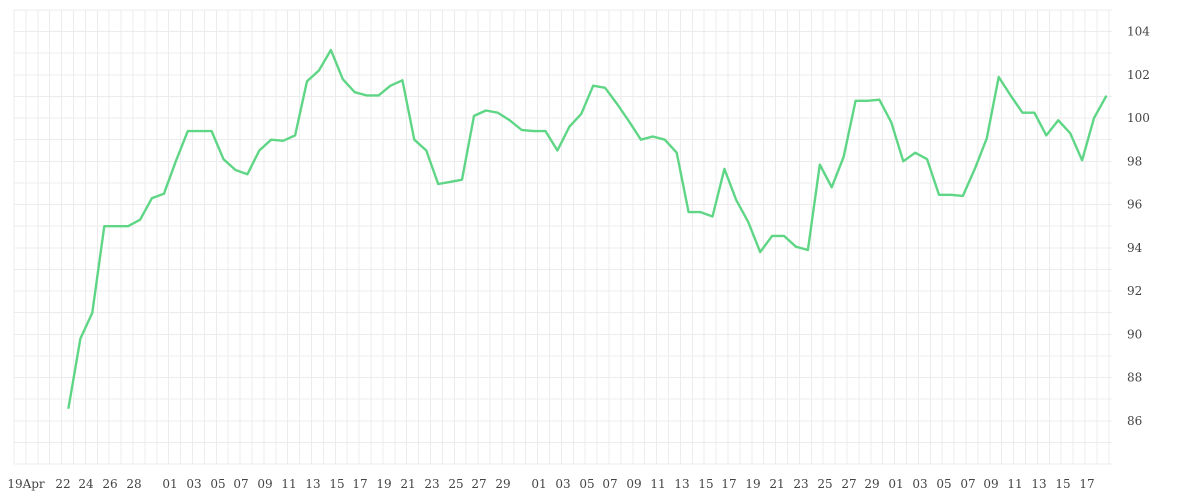  What do you see at coordinates (1134, 205) in the screenshot?
I see `y-tick-label: 96` at bounding box center [1134, 205].